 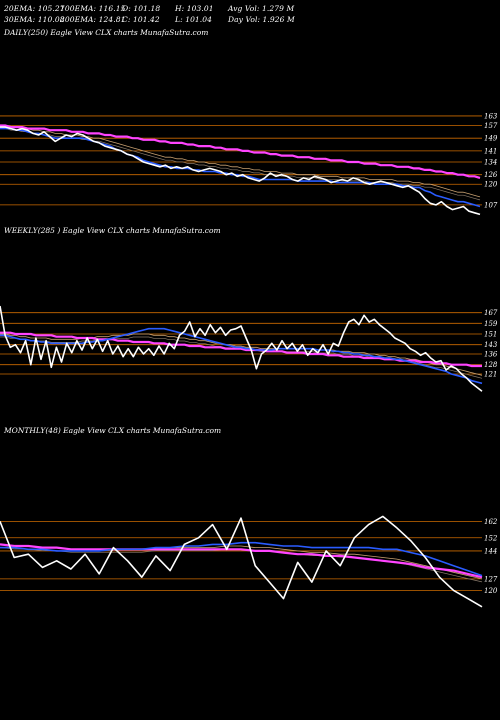 What do you see at coordinates (490, 335) in the screenshot?
I see `weekly-y-tick-label: 151` at bounding box center [490, 335].